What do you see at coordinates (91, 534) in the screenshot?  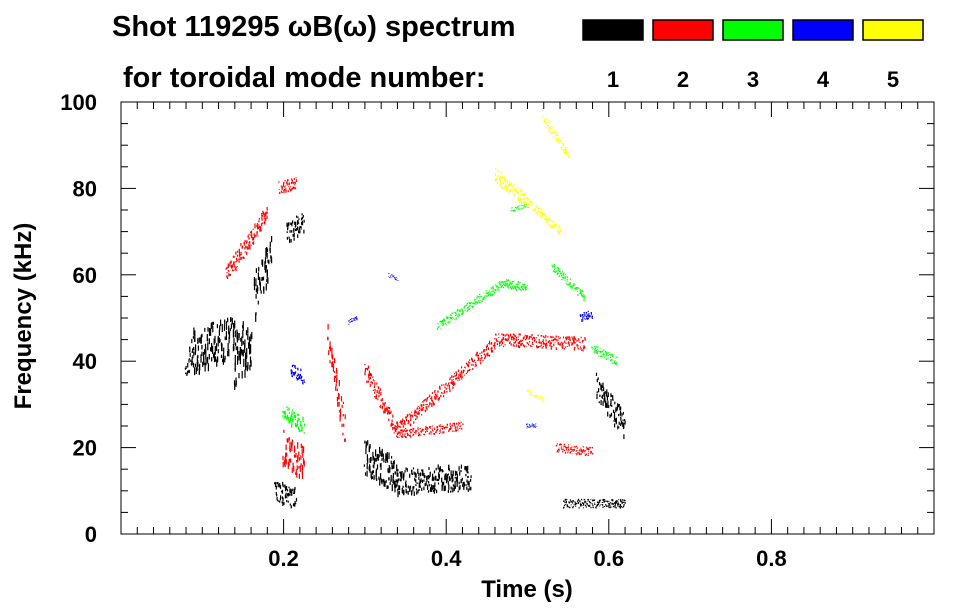 I see `y-tick-label: 0` at bounding box center [91, 534].